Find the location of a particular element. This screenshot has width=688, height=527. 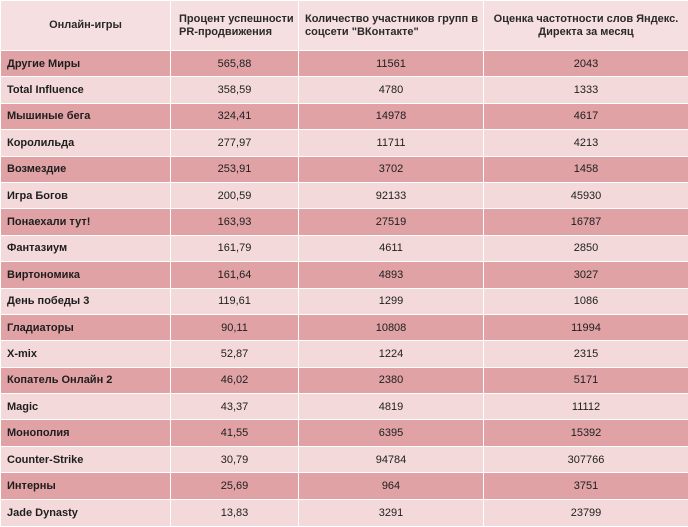

vk-members-cell: 4611 is located at coordinates (391, 248).